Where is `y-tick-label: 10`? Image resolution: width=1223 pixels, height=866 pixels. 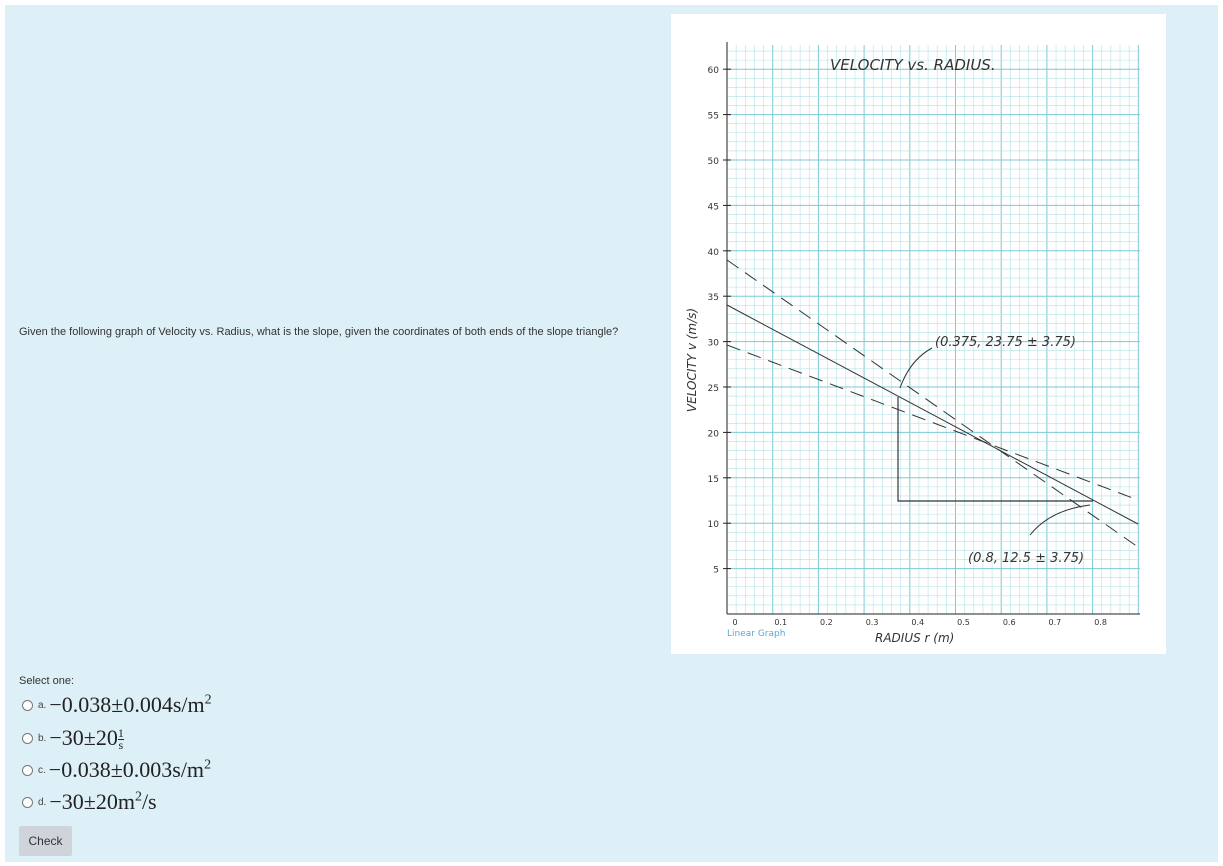
y-tick-label: 10 is located at coordinates (714, 525).